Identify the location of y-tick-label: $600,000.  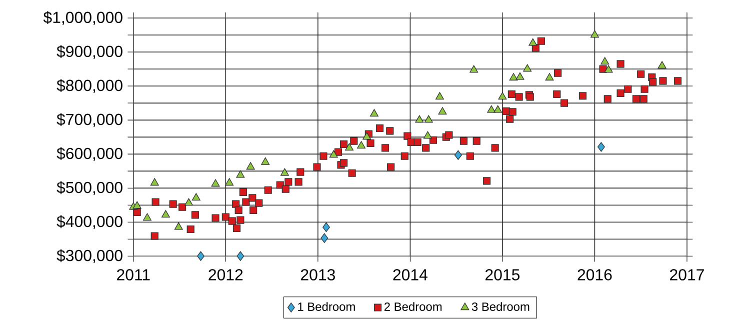
(89, 154).